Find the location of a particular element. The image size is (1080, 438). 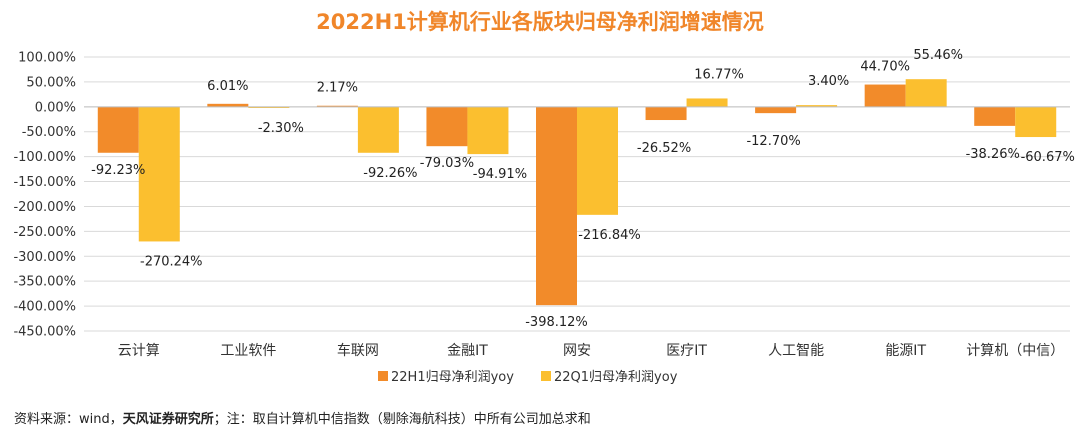

x-tick-label: 云计算 is located at coordinates (139, 351).